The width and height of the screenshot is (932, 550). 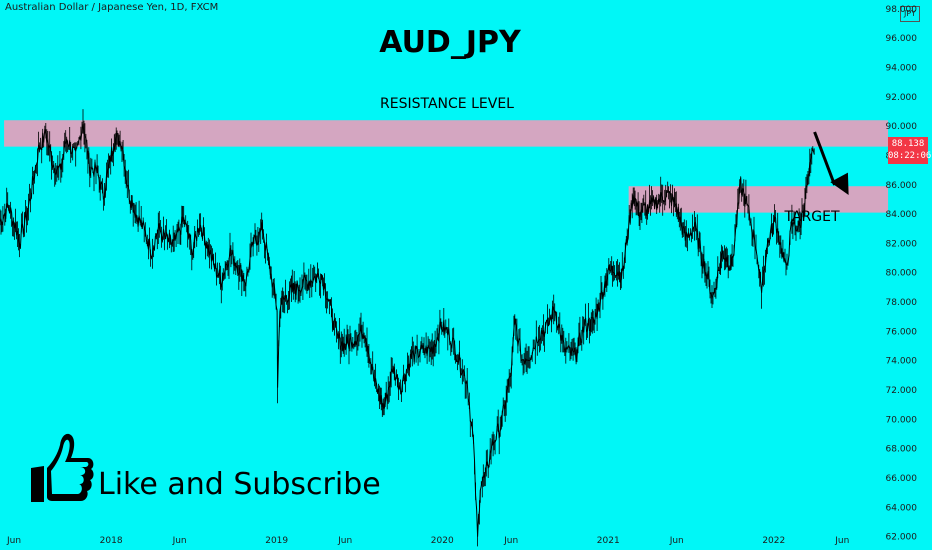 I want to click on chart-title: AUD_JPY, so click(x=450, y=42).